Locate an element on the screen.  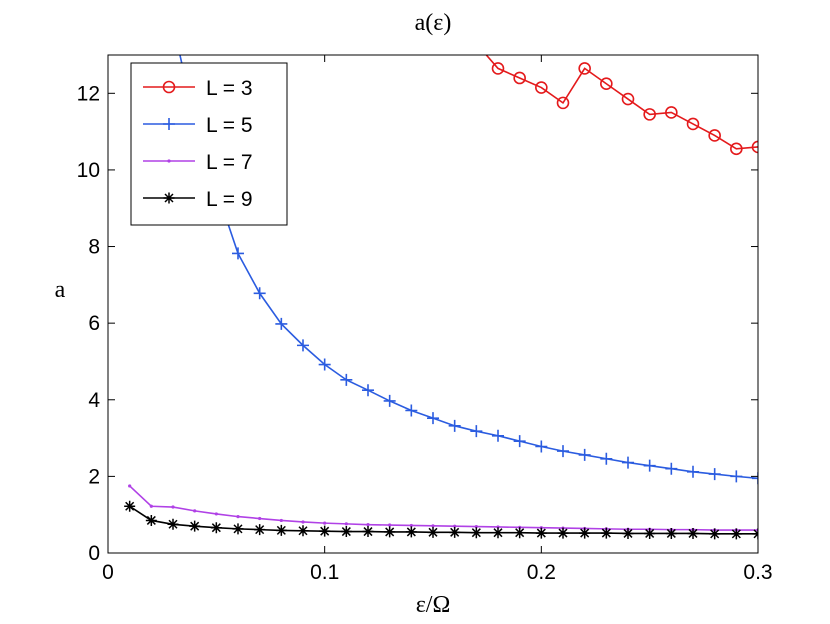
chart-title: a(ε) is located at coordinates (433, 23).